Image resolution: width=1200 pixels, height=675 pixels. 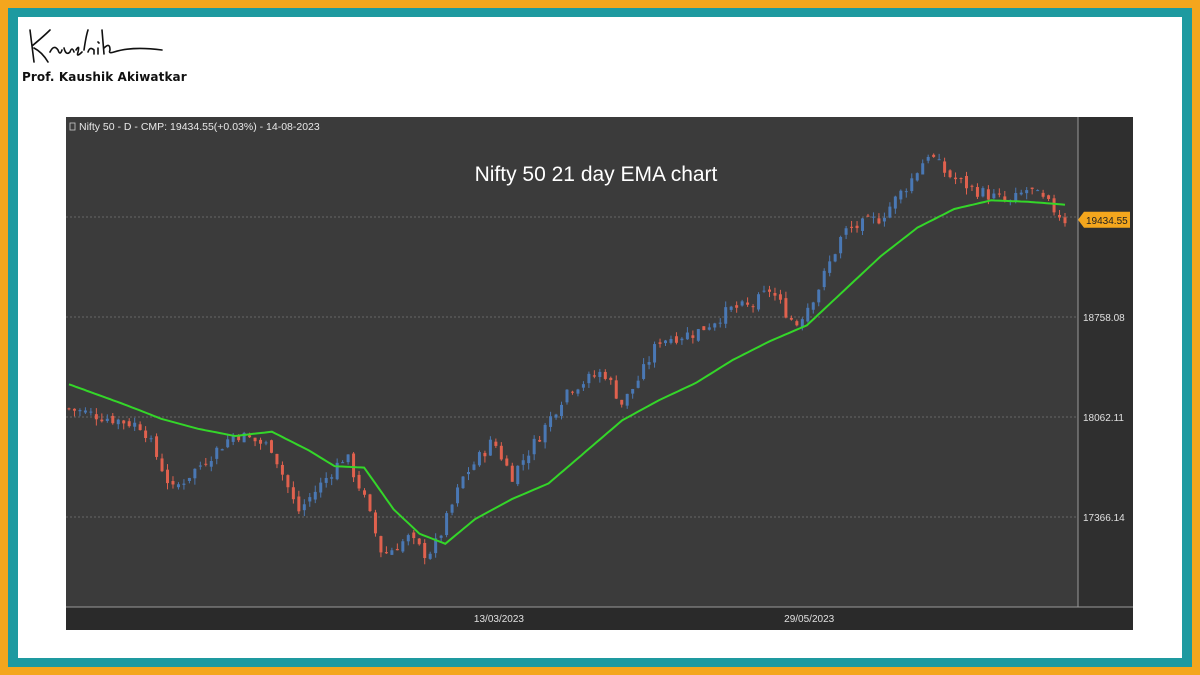 I want to click on y-tick-label: 18758.08, so click(x=1104, y=318).